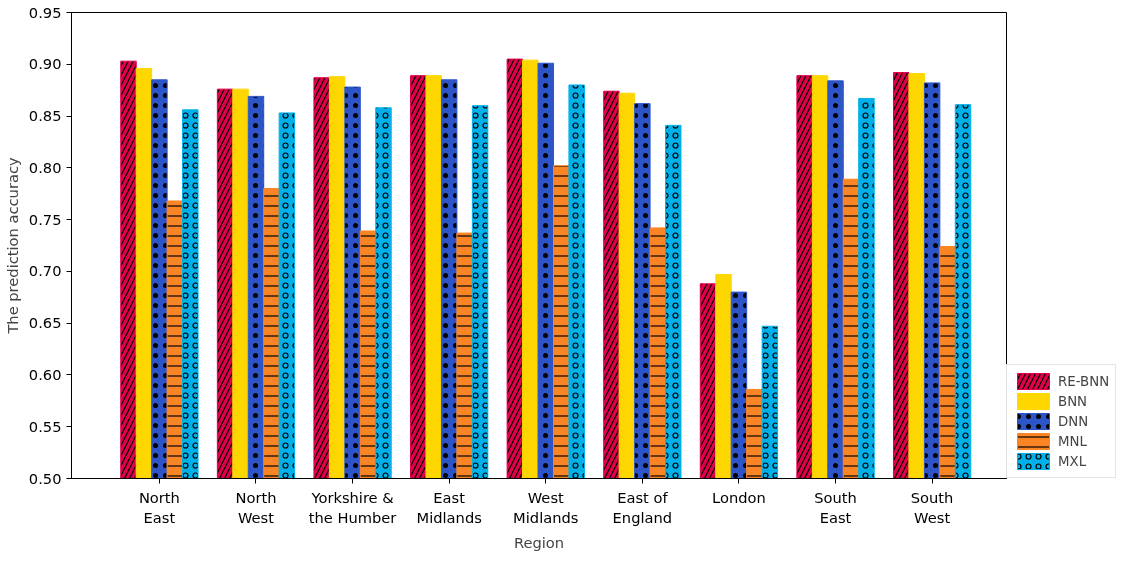  Describe the element at coordinates (45, 374) in the screenshot. I see `y-tick-label: 0.60` at that location.